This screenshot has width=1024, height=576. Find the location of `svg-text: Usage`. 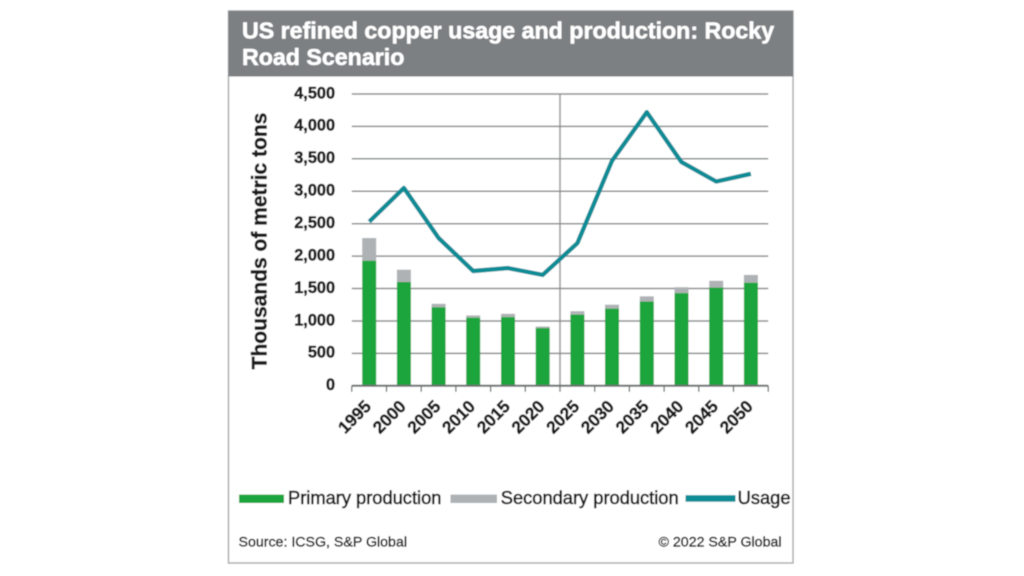

svg-text: Usage is located at coordinates (764, 497).